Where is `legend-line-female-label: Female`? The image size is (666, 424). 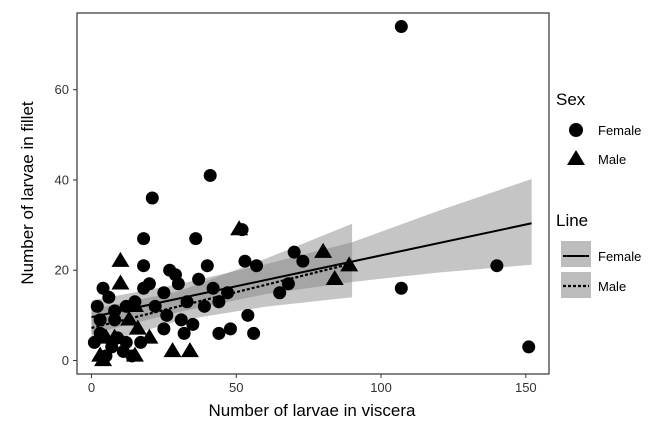
legend-line-female-label: Female is located at coordinates (619, 256).